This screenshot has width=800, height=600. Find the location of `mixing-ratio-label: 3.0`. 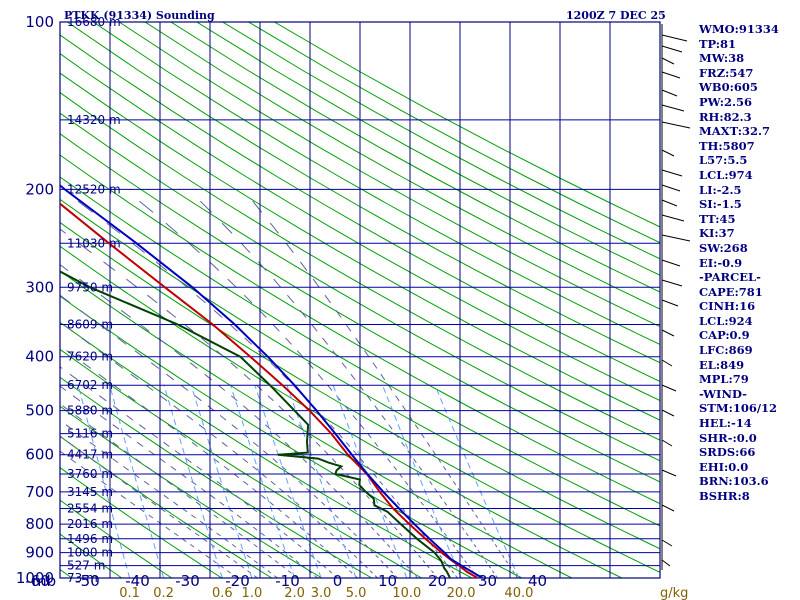

mixing-ratio-label: 3.0 is located at coordinates (321, 593).